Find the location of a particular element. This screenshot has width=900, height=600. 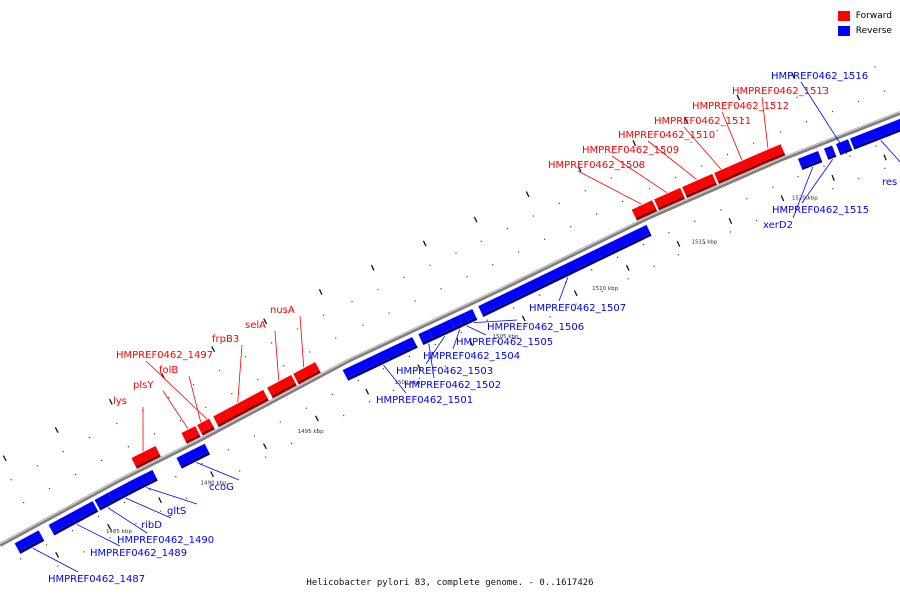

gene-label: gltS is located at coordinates (176, 511).